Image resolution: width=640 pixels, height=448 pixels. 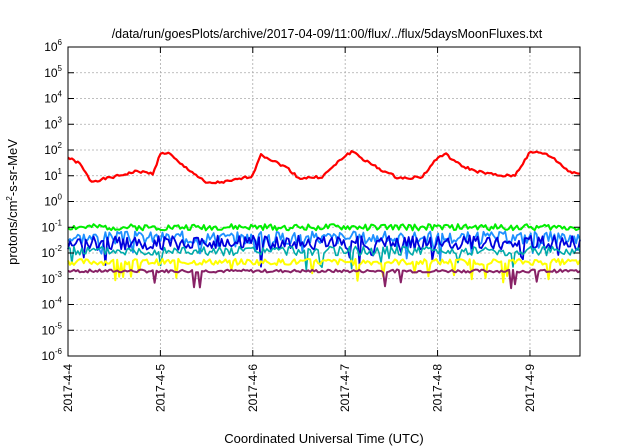 I want to click on x-tick-label: 2017-4-8, so click(x=438, y=388).